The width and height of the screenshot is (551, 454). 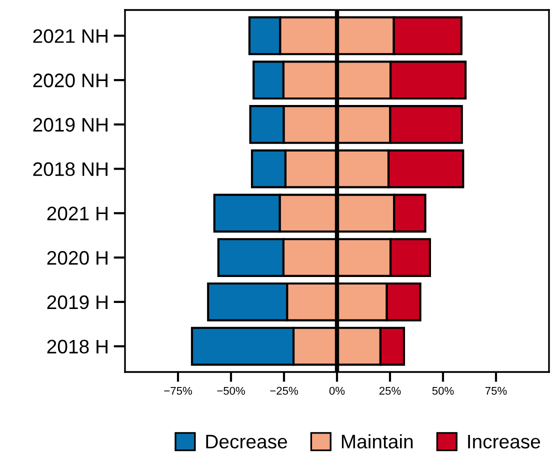 What do you see at coordinates (443, 390) in the screenshot?
I see `x-tick-label: 50%` at bounding box center [443, 390].